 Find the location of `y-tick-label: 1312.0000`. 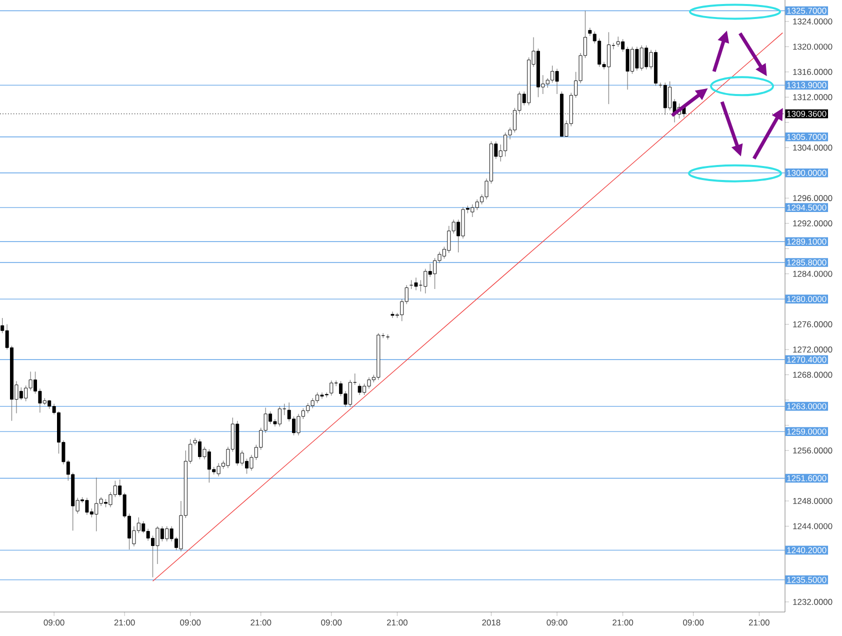

y-tick-label: 1312.0000 is located at coordinates (812, 97).